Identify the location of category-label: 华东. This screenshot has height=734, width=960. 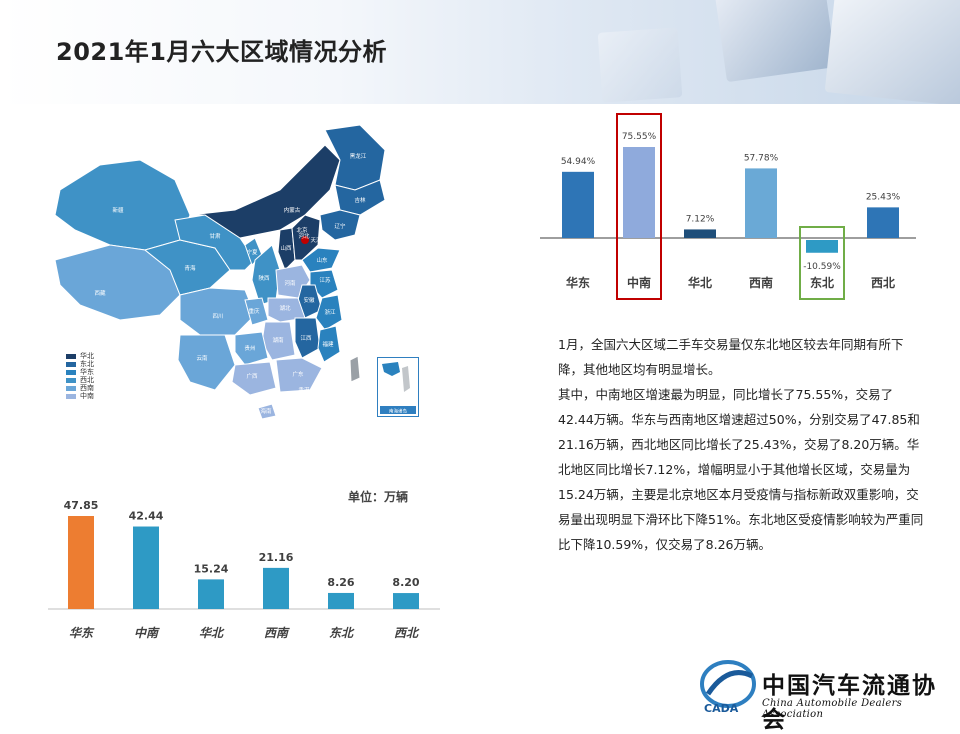
(578, 282).